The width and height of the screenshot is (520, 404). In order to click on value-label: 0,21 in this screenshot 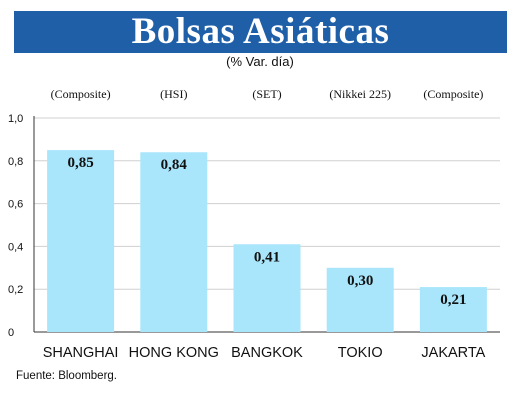, I will do `click(453, 300)`.